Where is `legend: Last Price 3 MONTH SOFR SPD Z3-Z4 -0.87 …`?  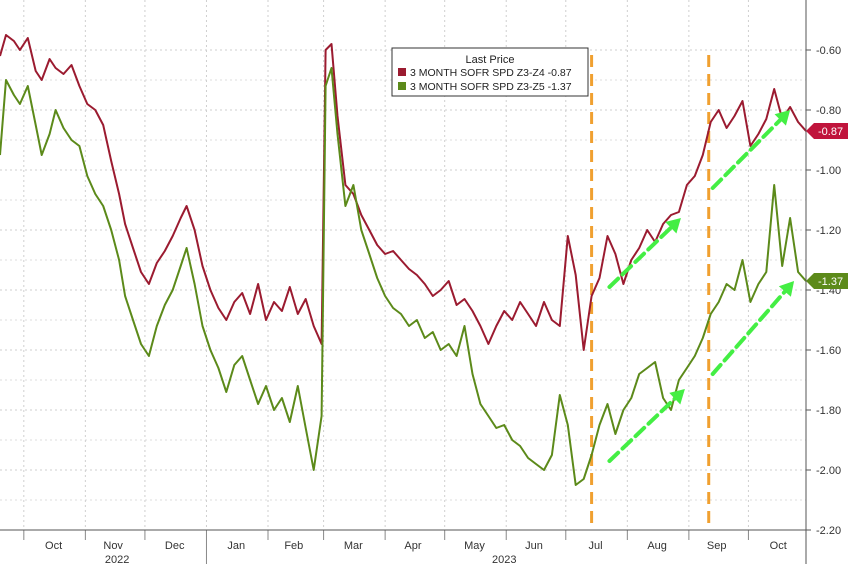
legend: Last Price 3 MONTH SOFR SPD Z3-Z4 -0.87 … is located at coordinates (490, 72).